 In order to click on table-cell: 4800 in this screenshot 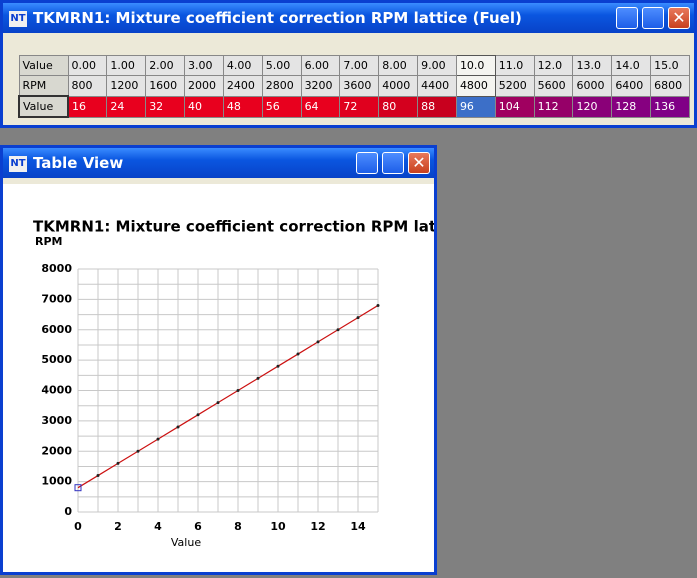, I will do `click(475, 86)`.